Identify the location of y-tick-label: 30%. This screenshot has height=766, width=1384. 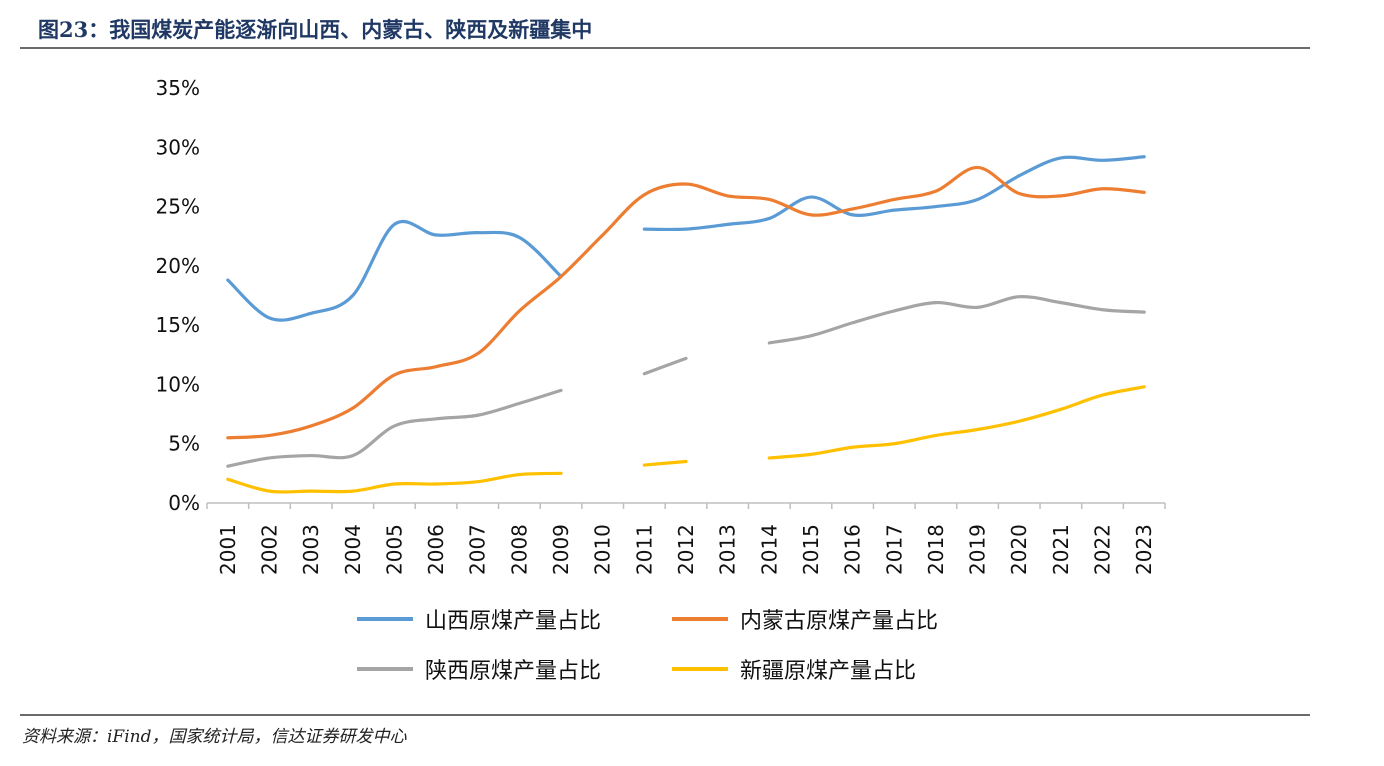
(178, 147).